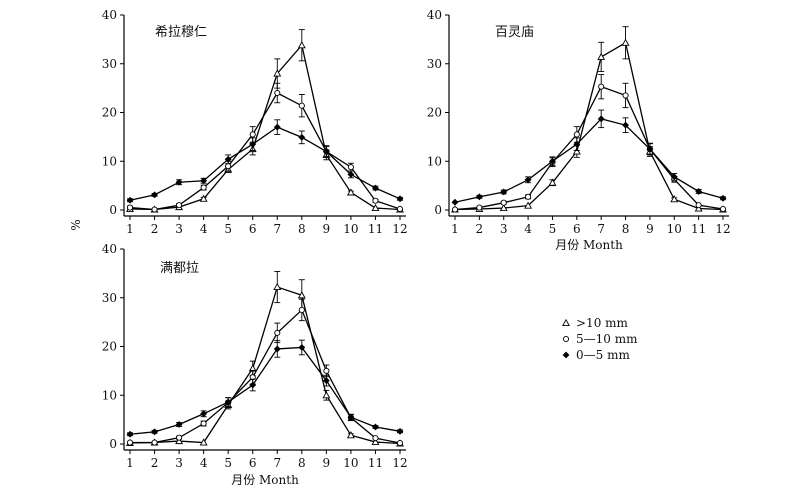 This screenshot has height=499, width=800. Describe the element at coordinates (109, 113) in the screenshot. I see `y-tick-label: 20` at that location.